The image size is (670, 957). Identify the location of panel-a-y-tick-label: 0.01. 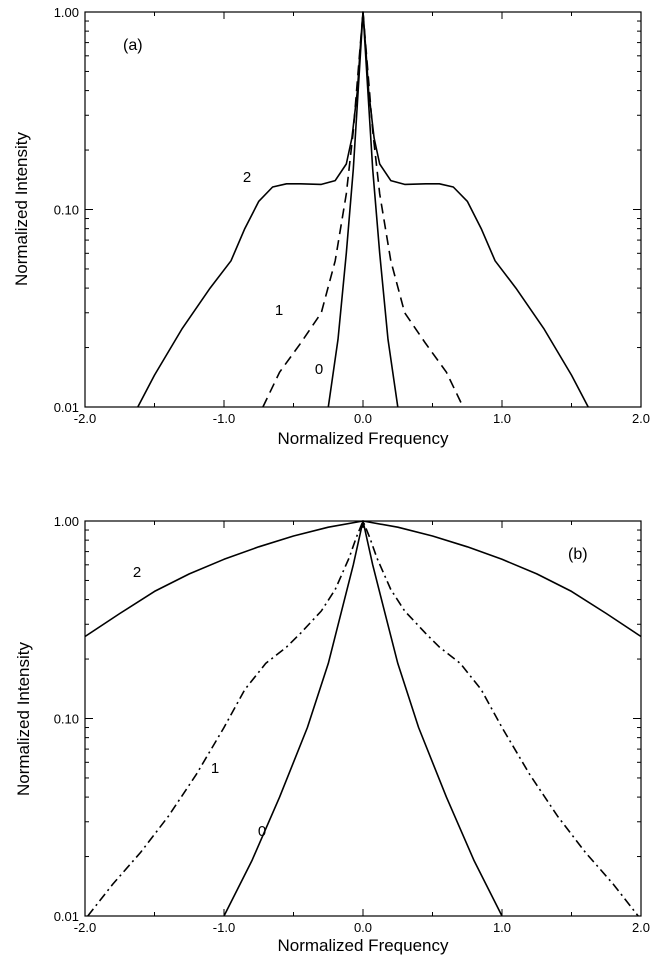
(66, 407).